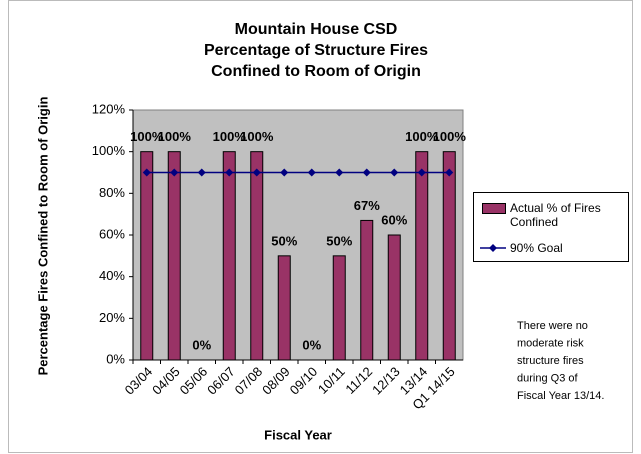 The width and height of the screenshot is (641, 454). Describe the element at coordinates (194, 381) in the screenshot. I see `x-tick-label: 05/06` at that location.